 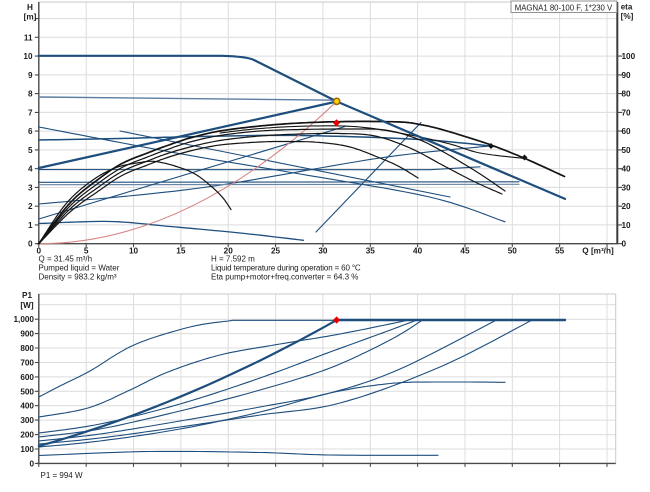 What do you see at coordinates (30, 131) in the screenshot?
I see `svg-text: 6` at bounding box center [30, 131].